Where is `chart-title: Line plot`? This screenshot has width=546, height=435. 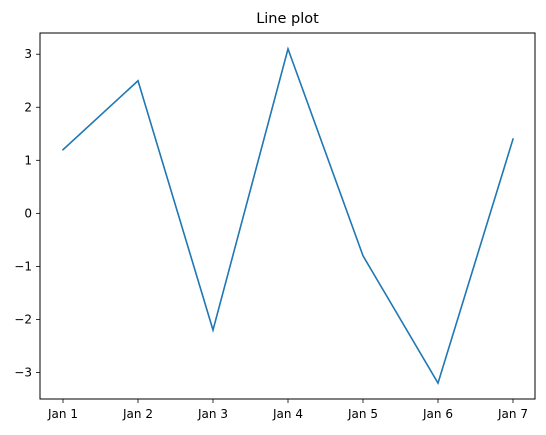
chart-title: Line plot is located at coordinates (287, 19).